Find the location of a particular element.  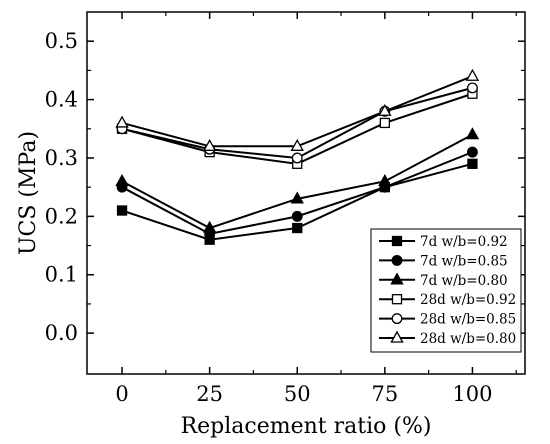

legend-box is located at coordinates (446, 290).